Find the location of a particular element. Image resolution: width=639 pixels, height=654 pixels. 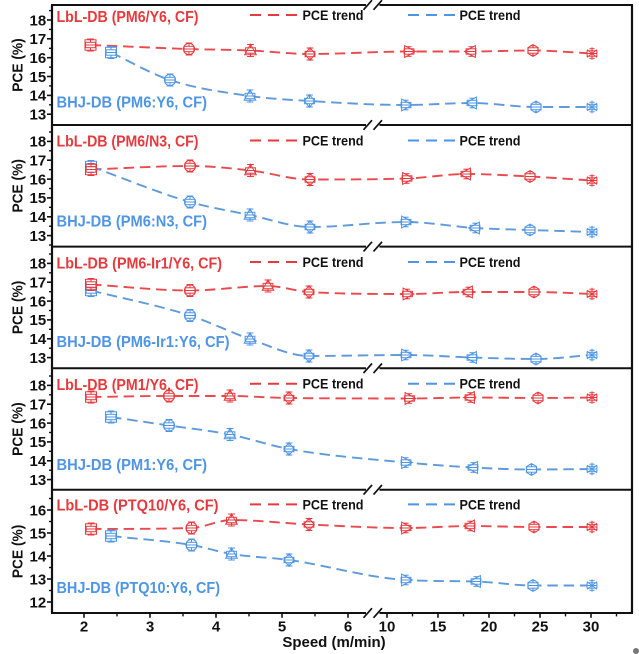

svg-text: LbL-DB (PM6-Ir1/Y6, CF) is located at coordinates (140, 263).